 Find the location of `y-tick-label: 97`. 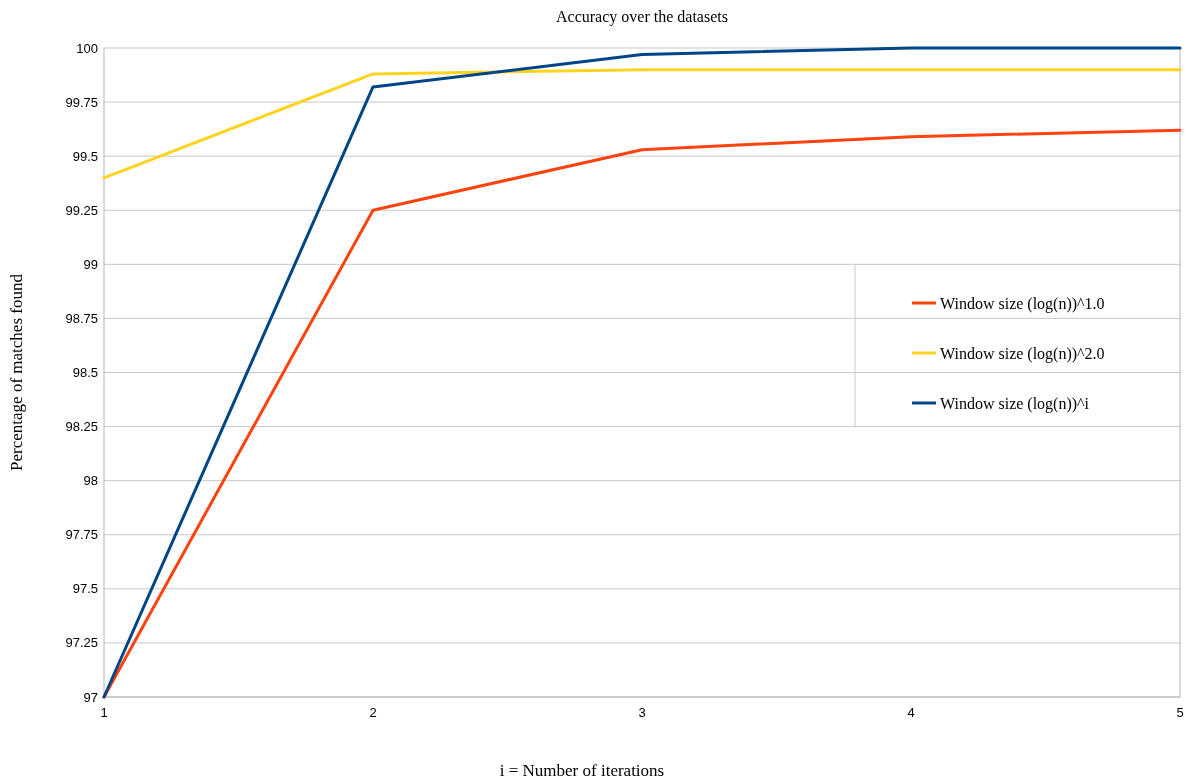

y-tick-label: 97 is located at coordinates (90, 697).